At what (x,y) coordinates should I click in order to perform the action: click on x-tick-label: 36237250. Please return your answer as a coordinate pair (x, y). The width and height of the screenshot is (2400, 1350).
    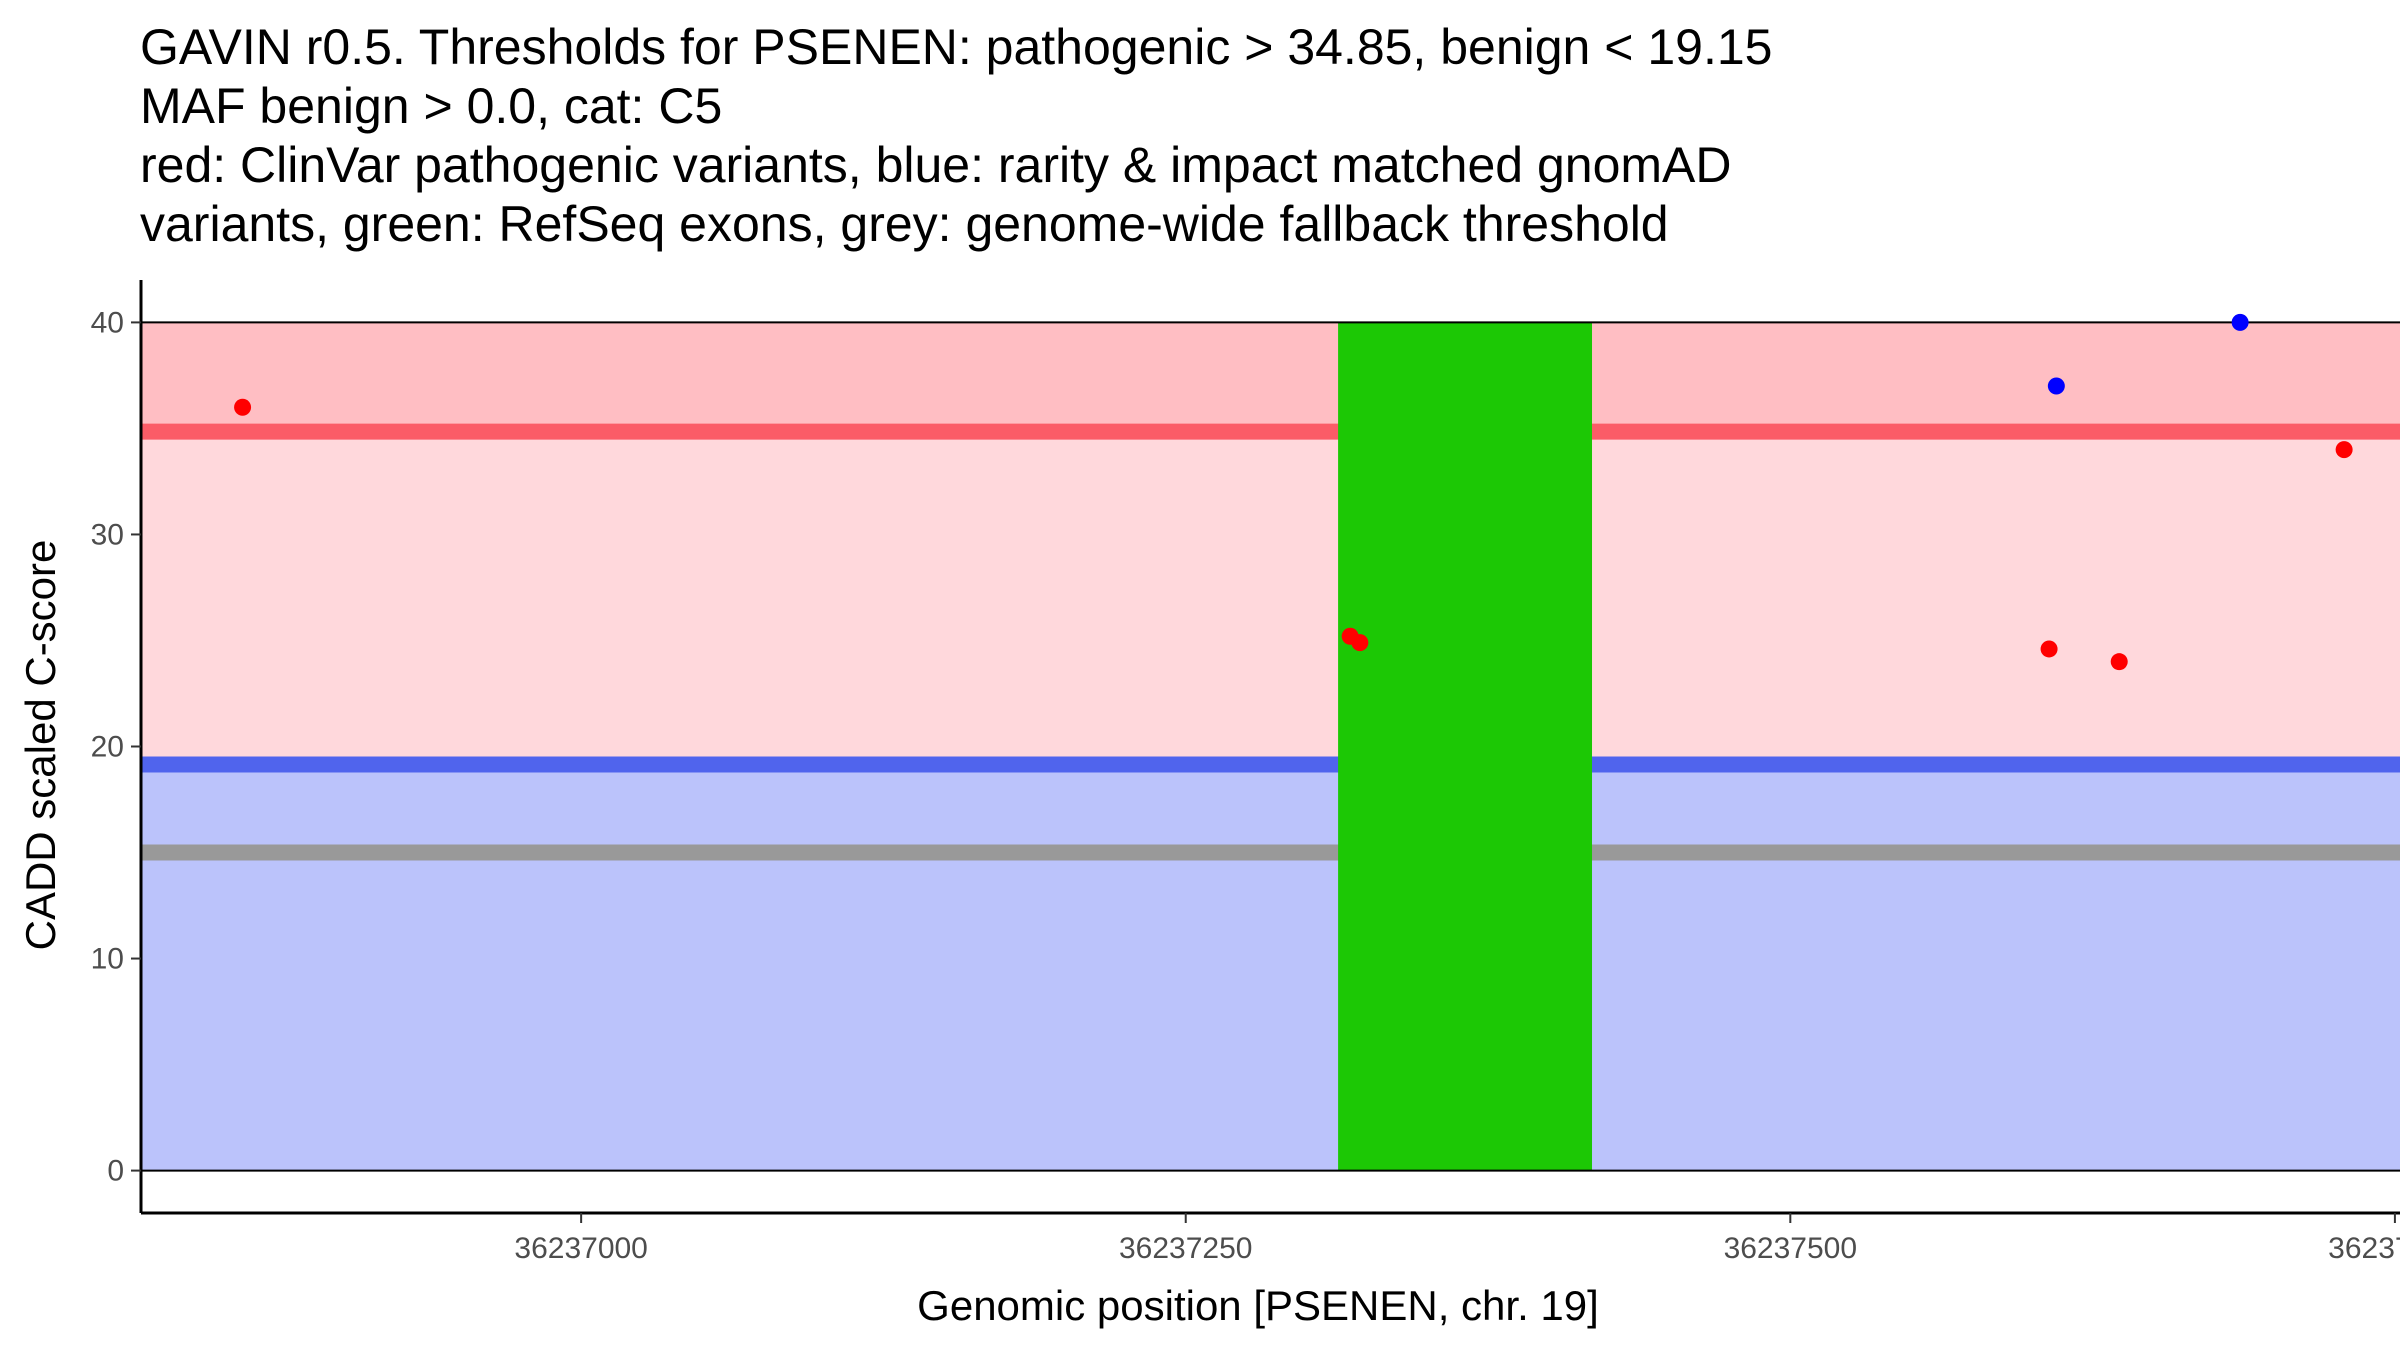
    Looking at the image, I should click on (1185, 1248).